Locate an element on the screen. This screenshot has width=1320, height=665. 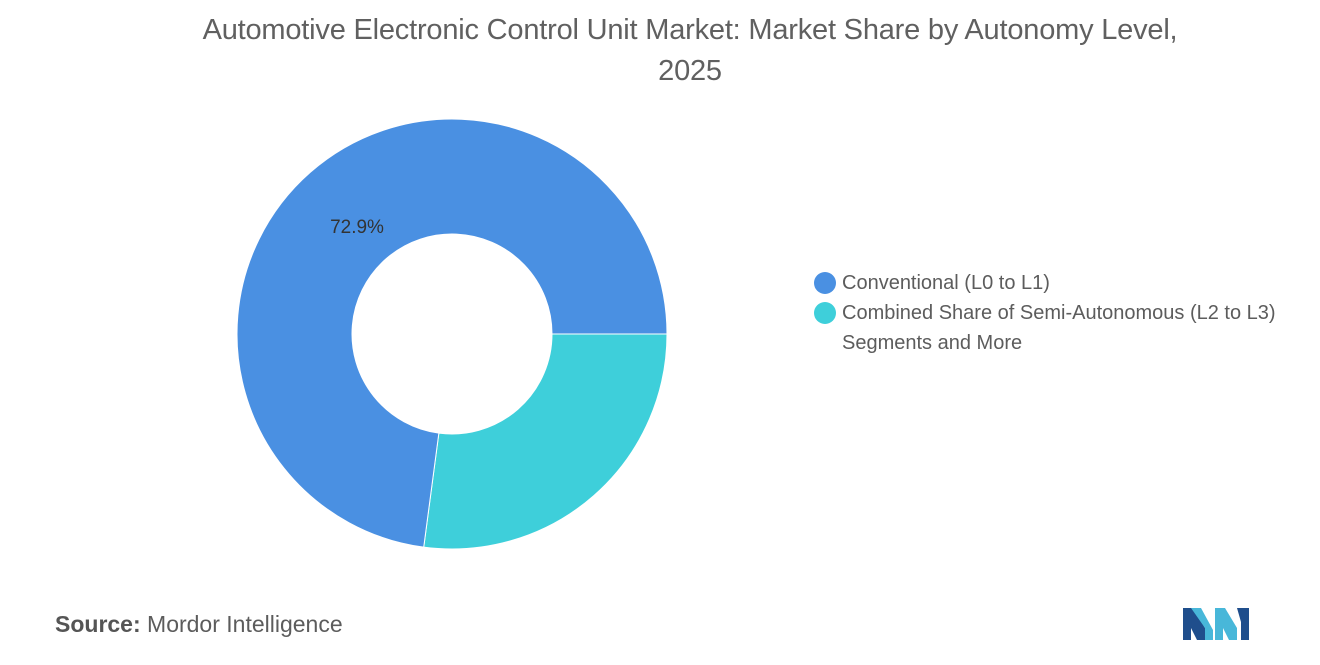
legend-label-conventional: Conventional (L0 to L1) is located at coordinates (946, 283).